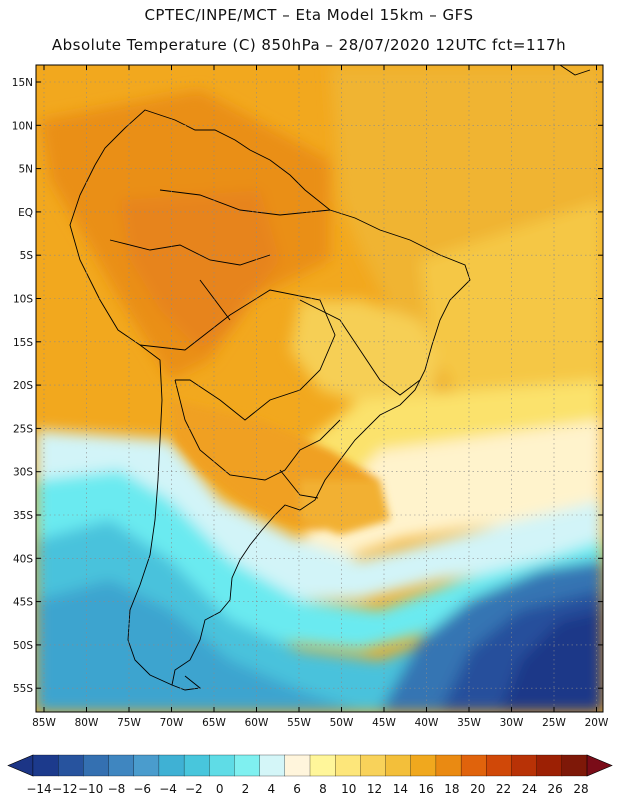 The height and width of the screenshot is (800, 618). What do you see at coordinates (555, 789) in the screenshot?
I see `colorbar-label: 26` at bounding box center [555, 789].